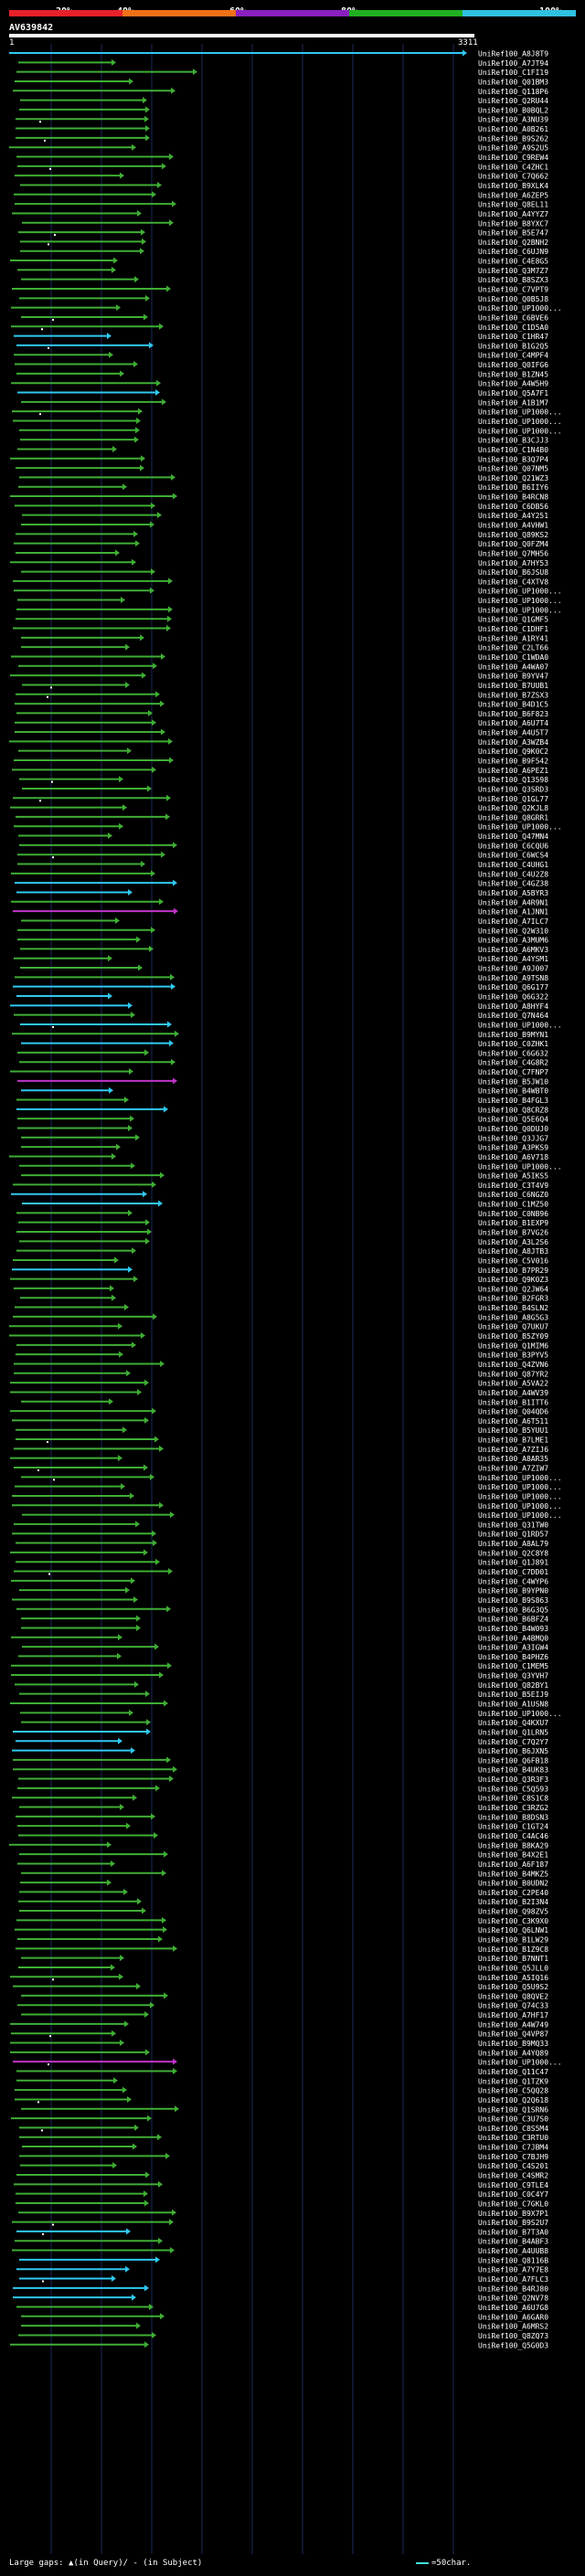  Describe the element at coordinates (513, 1902) in the screenshot. I see `hit-label: UniRef100_B2I3N4` at that location.